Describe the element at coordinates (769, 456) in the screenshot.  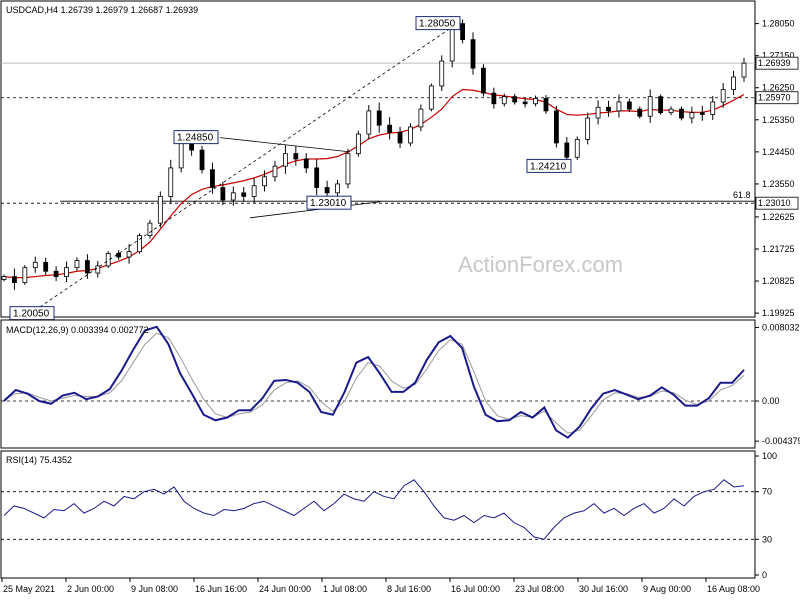
I see `rsi-y-tick-label: 100` at that location.